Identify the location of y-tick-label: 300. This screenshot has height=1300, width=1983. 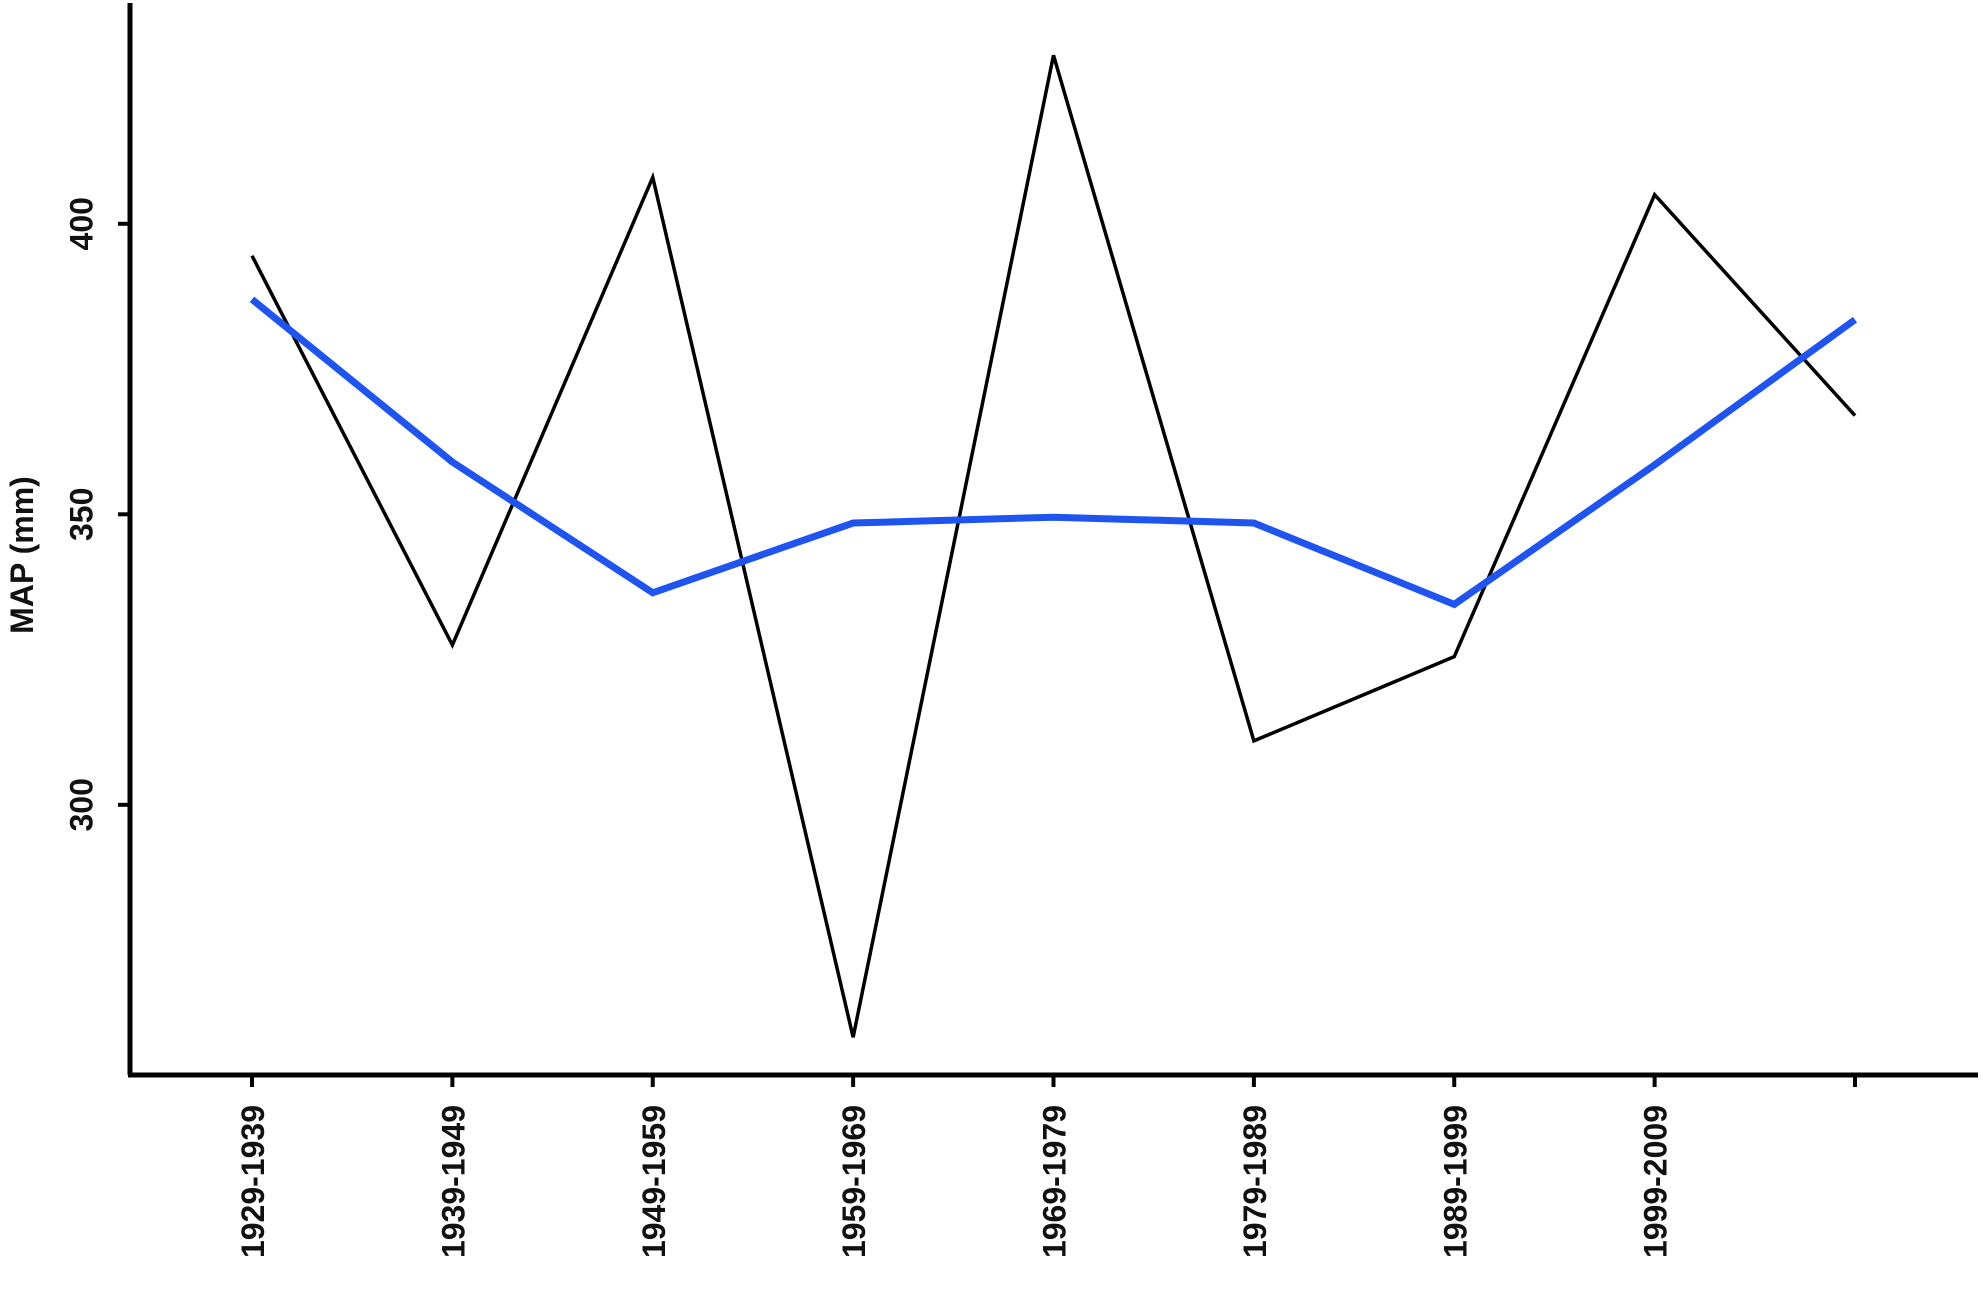
(81, 804).